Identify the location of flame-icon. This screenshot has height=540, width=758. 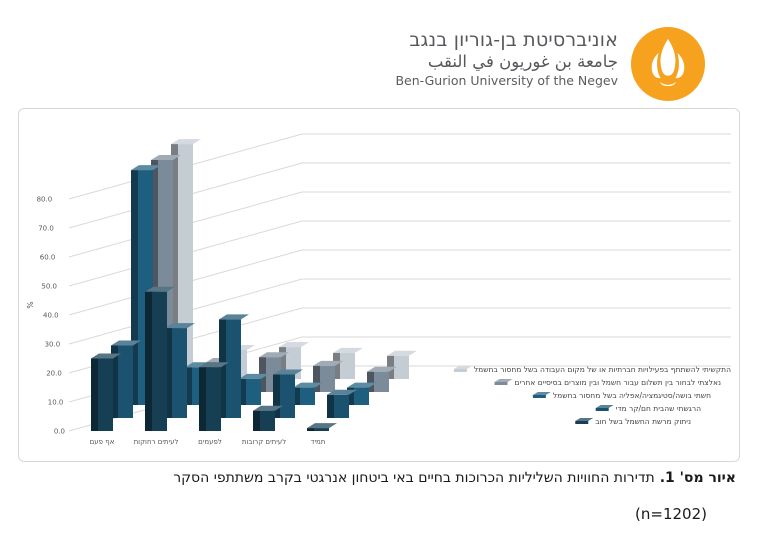
(668, 63).